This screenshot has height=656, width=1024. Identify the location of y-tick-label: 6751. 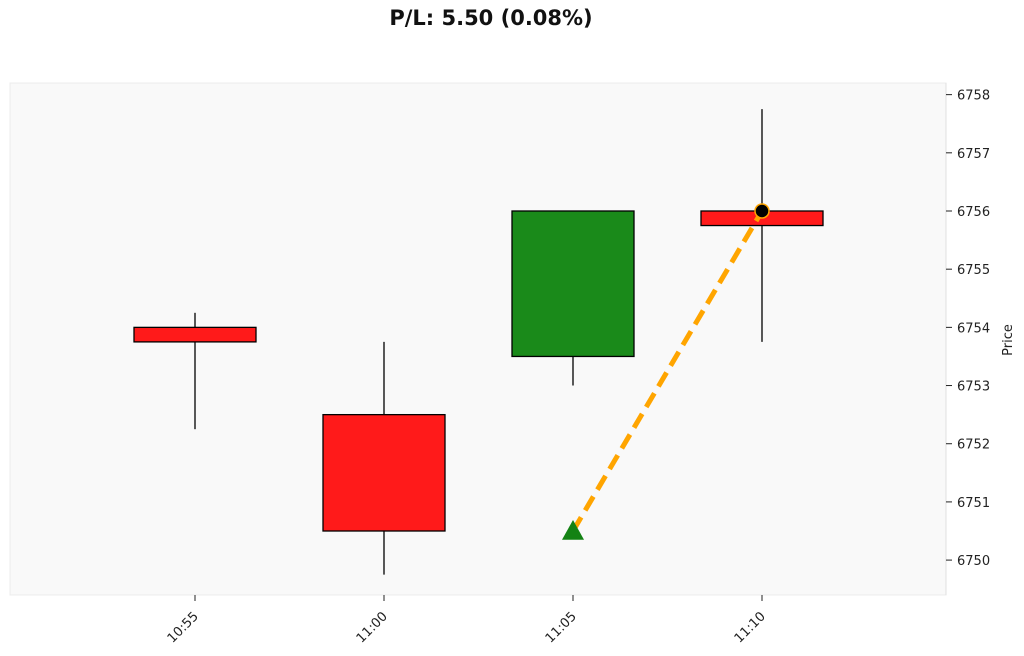
(973, 503).